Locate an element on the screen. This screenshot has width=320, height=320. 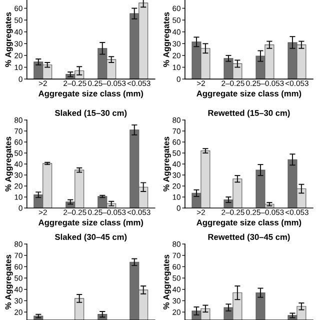
chart-title: Rewetted (15–30 cm) is located at coordinates (249, 114).